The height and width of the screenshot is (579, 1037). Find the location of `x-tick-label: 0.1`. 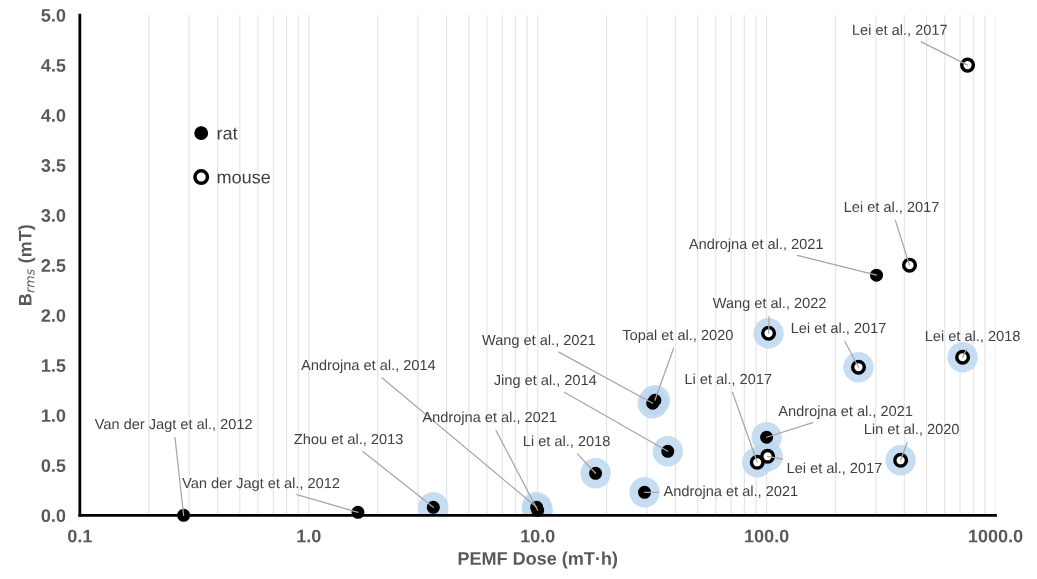

x-tick-label: 0.1 is located at coordinates (80, 536).